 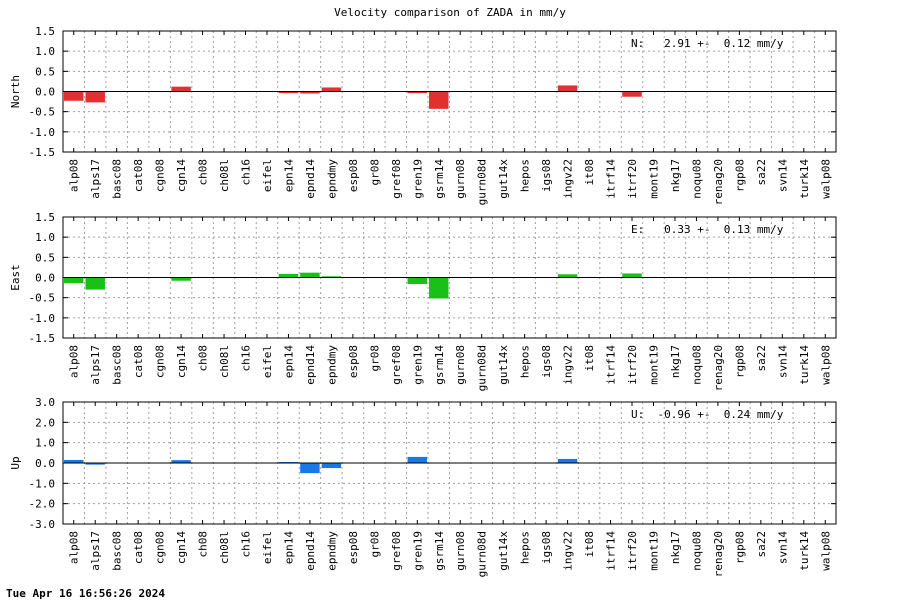 I want to click on bar-north-epnd14, so click(x=310, y=92).